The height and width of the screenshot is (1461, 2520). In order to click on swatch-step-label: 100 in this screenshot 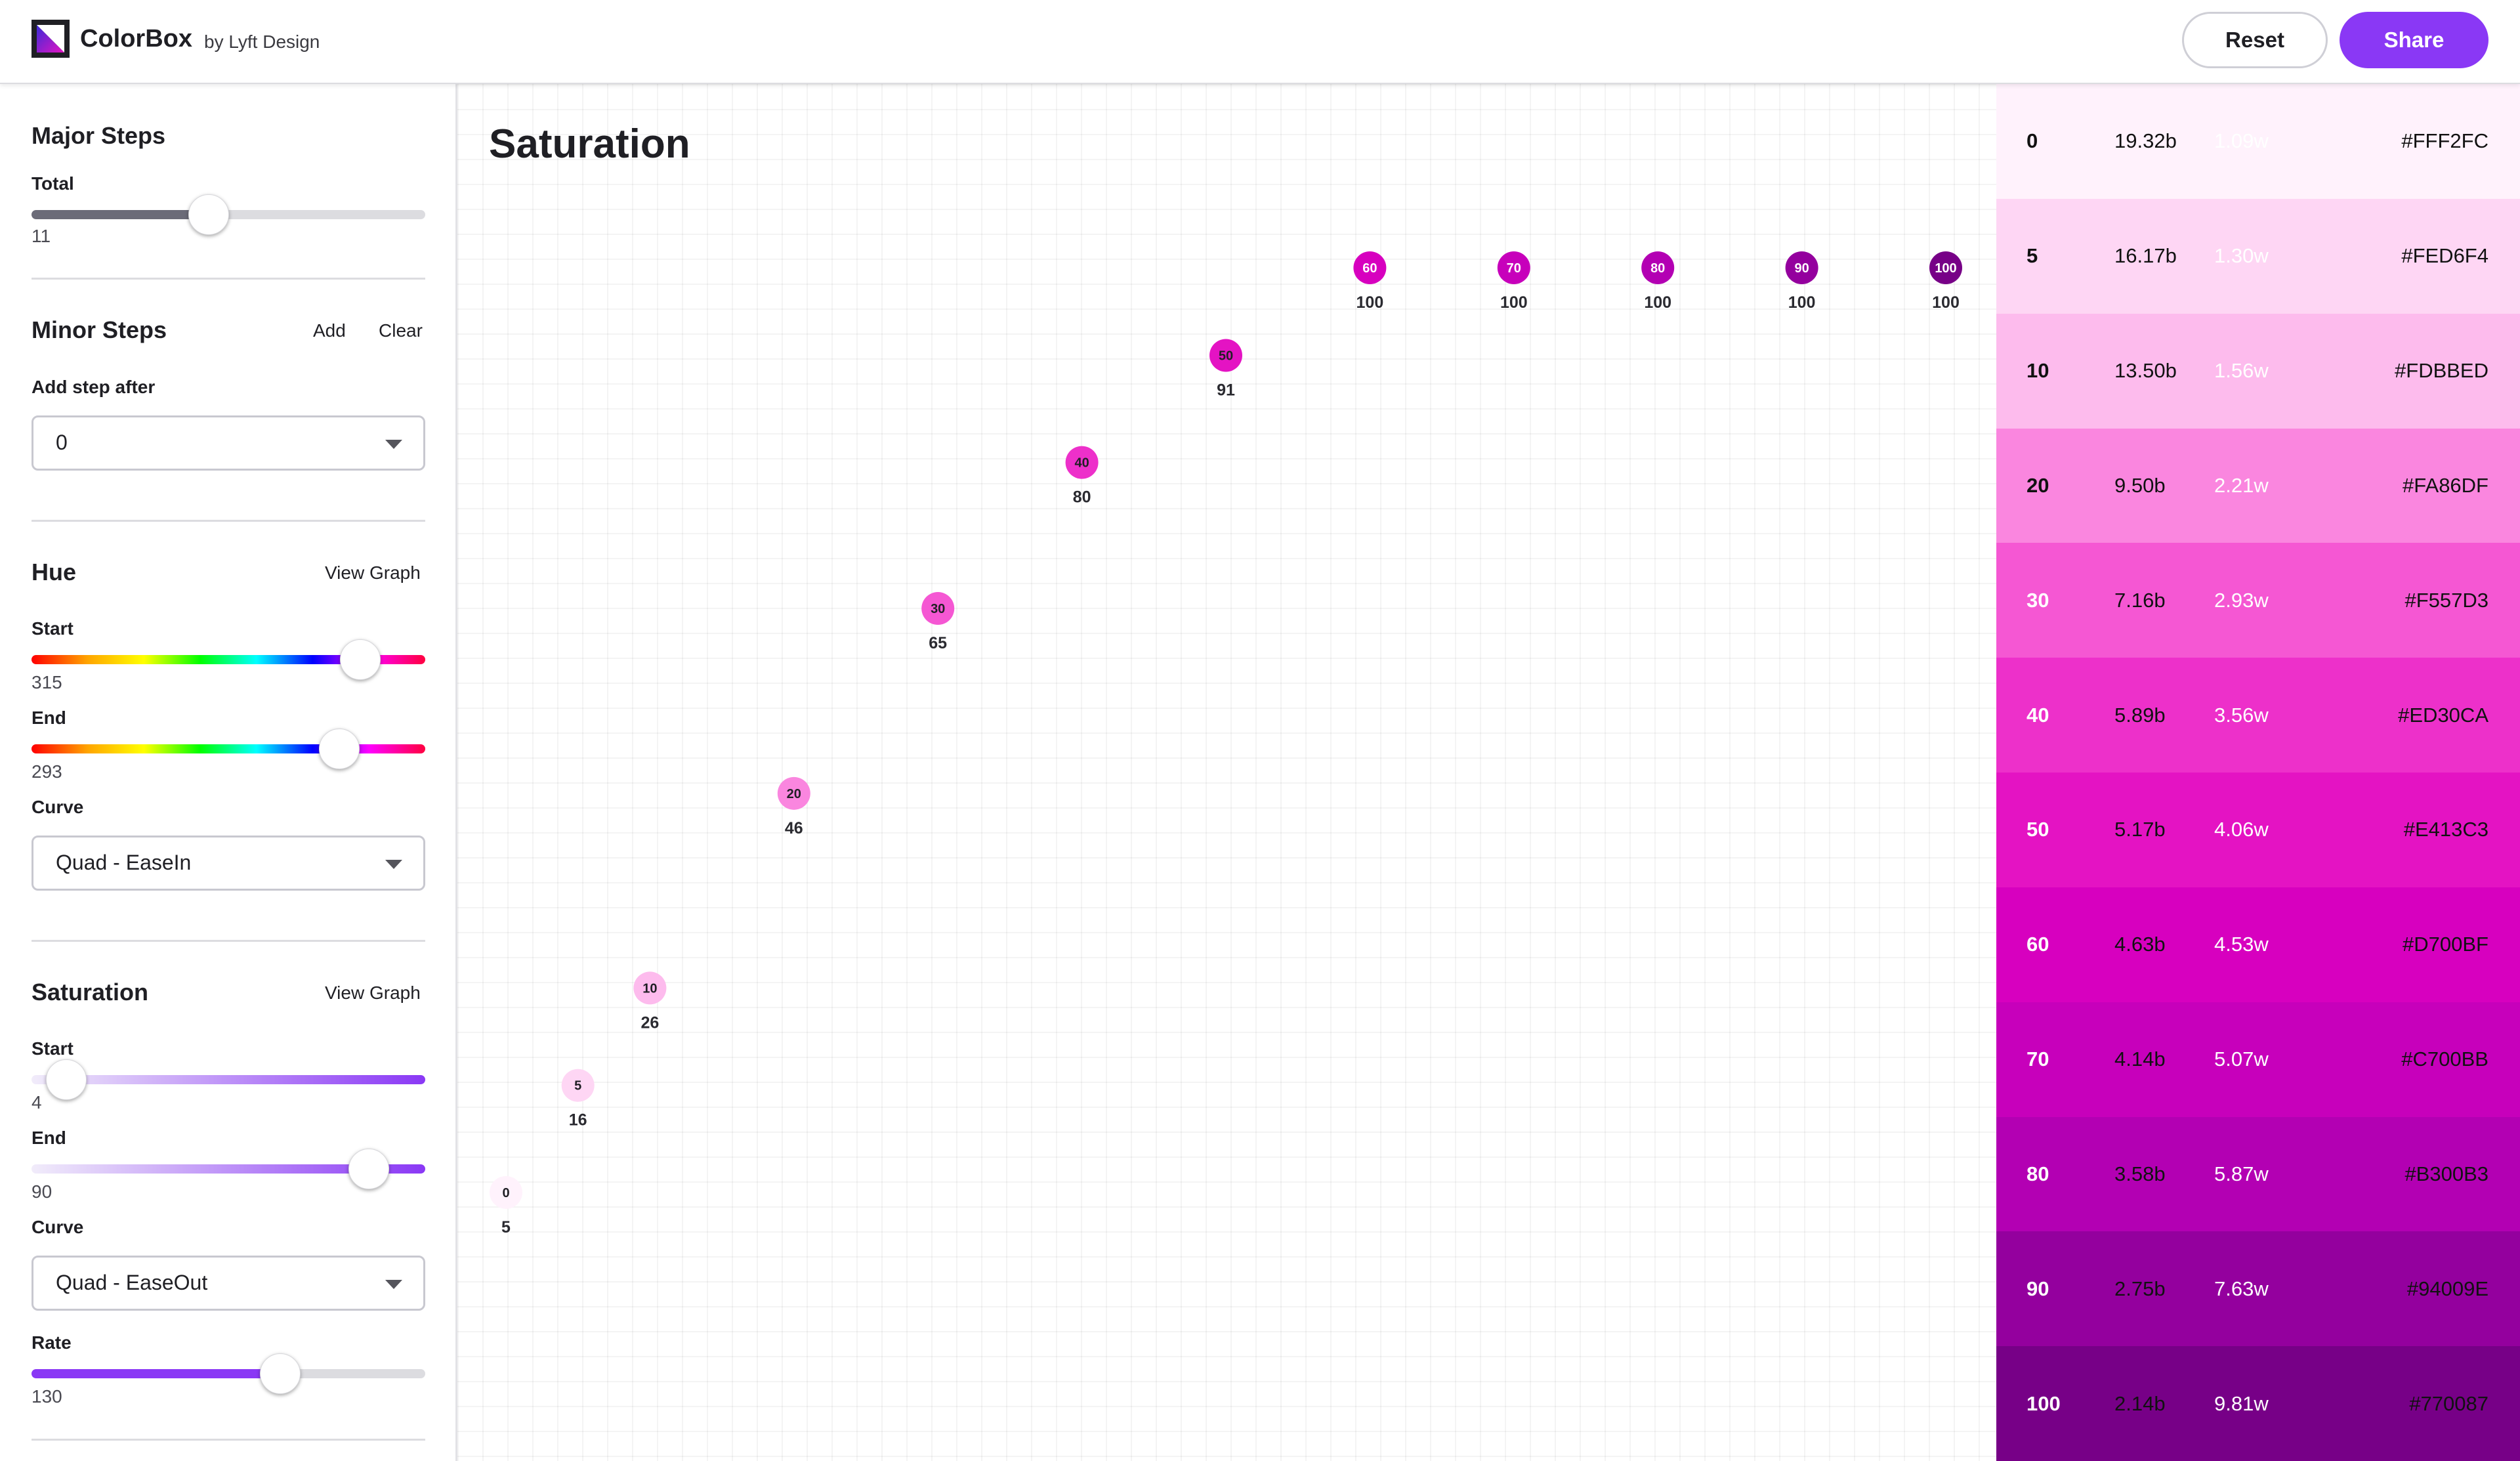, I will do `click(2043, 1403)`.